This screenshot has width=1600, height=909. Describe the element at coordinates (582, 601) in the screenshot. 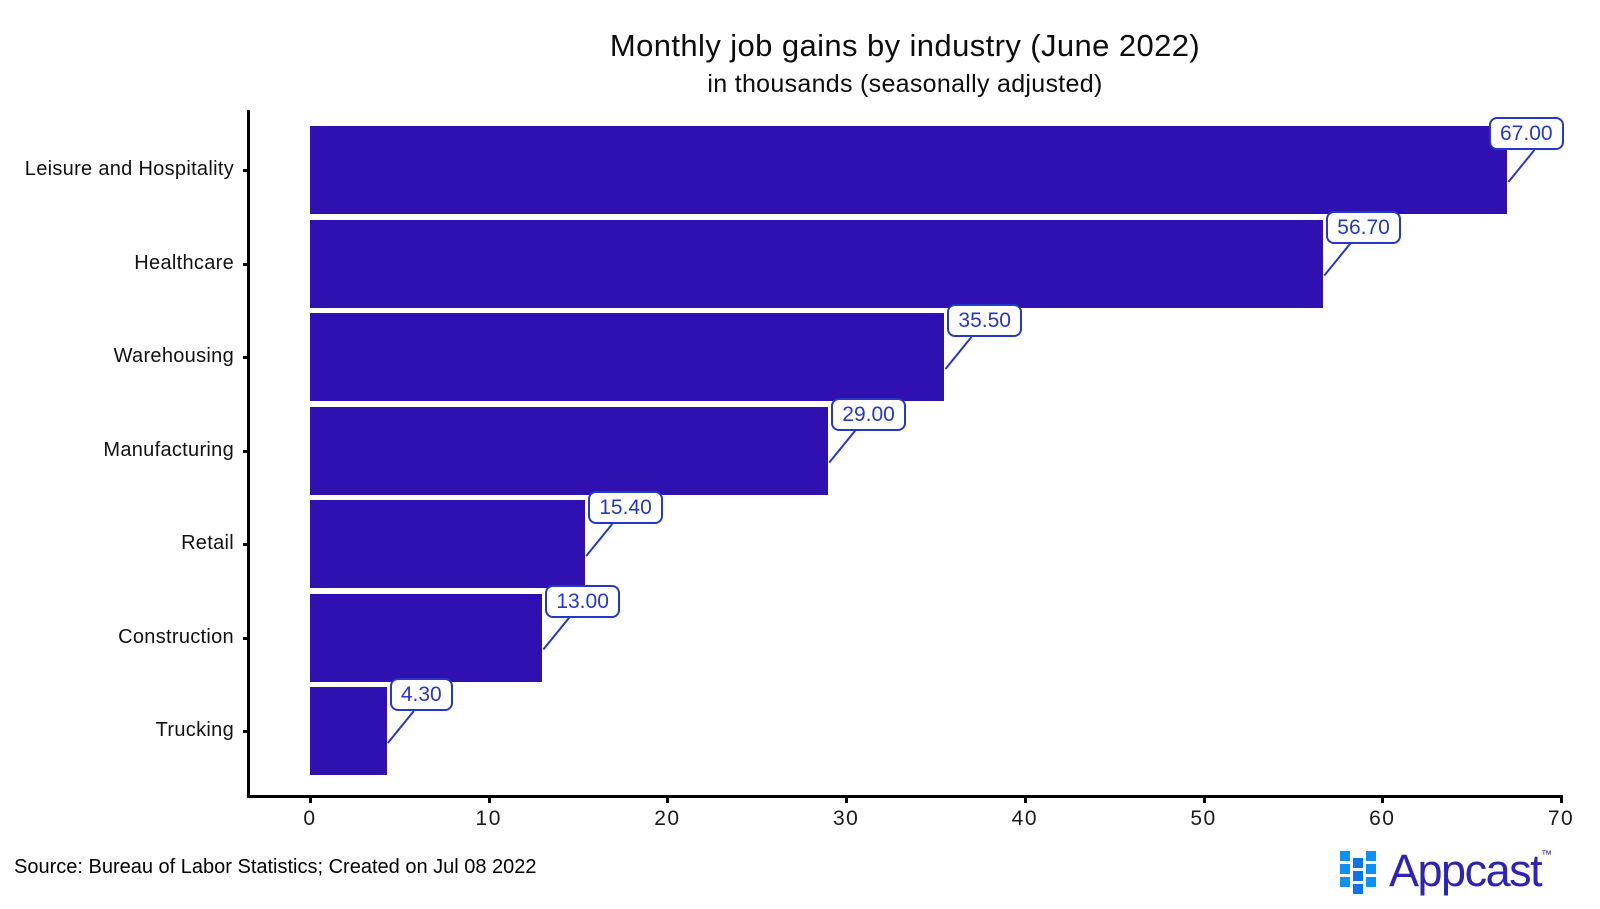

I see `value-callout: 13.00` at that location.